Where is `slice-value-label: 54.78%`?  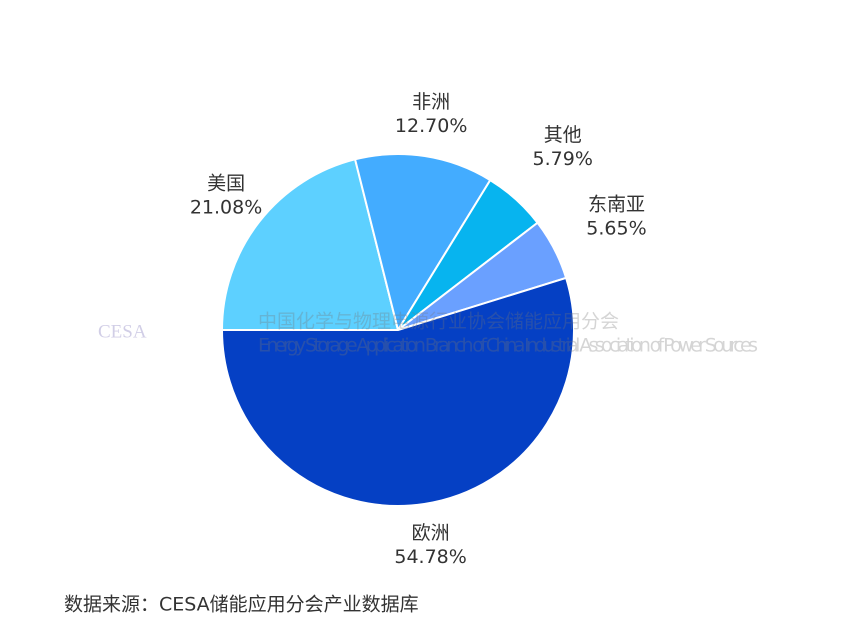
slice-value-label: 54.78% is located at coordinates (430, 557).